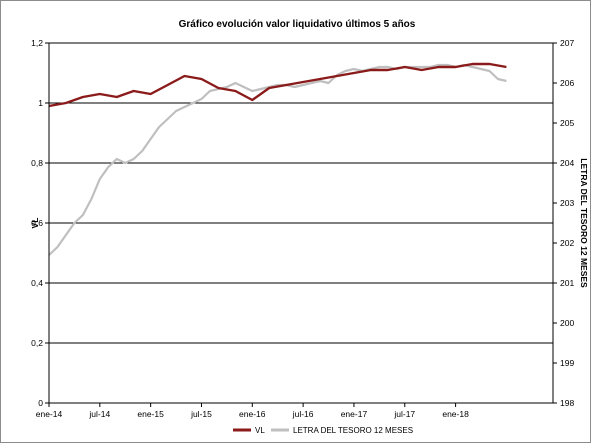  Describe the element at coordinates (252, 414) in the screenshot. I see `x-tick-label: ene-16` at that location.